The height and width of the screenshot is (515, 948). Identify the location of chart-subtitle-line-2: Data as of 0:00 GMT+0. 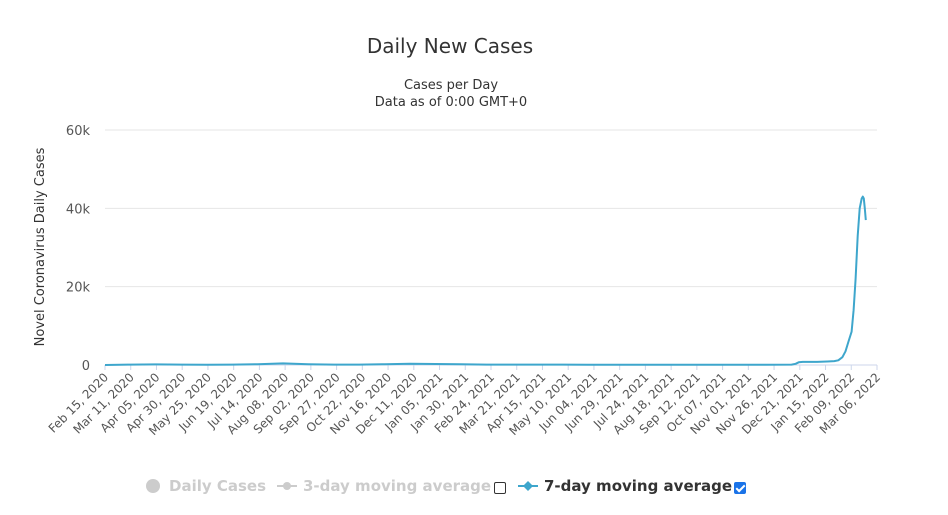
(451, 102).